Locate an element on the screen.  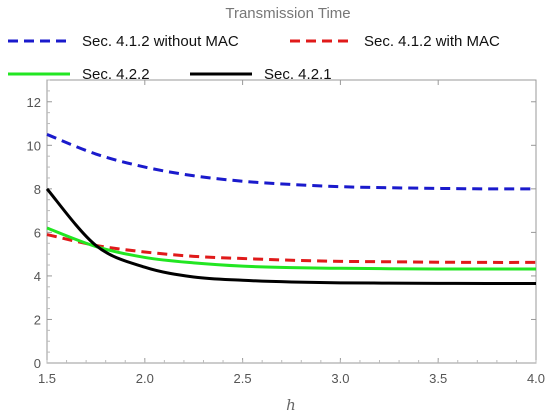
x-tick-label: 3.0 is located at coordinates (340, 378).